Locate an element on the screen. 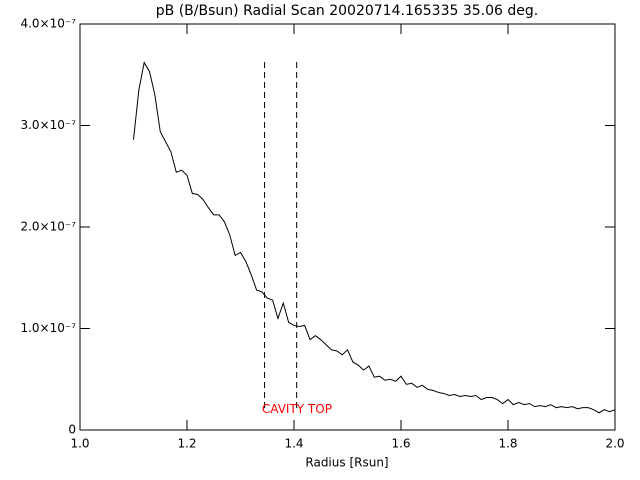 The image size is (640, 480). x-tick-label: 1.6 is located at coordinates (400, 444).